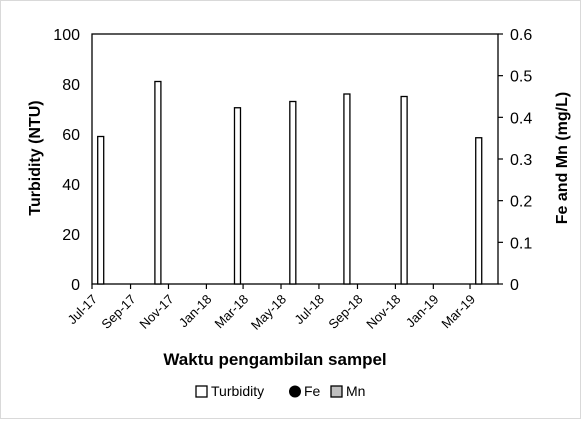 This screenshot has width=581, height=423. What do you see at coordinates (521, 202) in the screenshot?
I see `y-right-tick-label: 0.2` at bounding box center [521, 202].